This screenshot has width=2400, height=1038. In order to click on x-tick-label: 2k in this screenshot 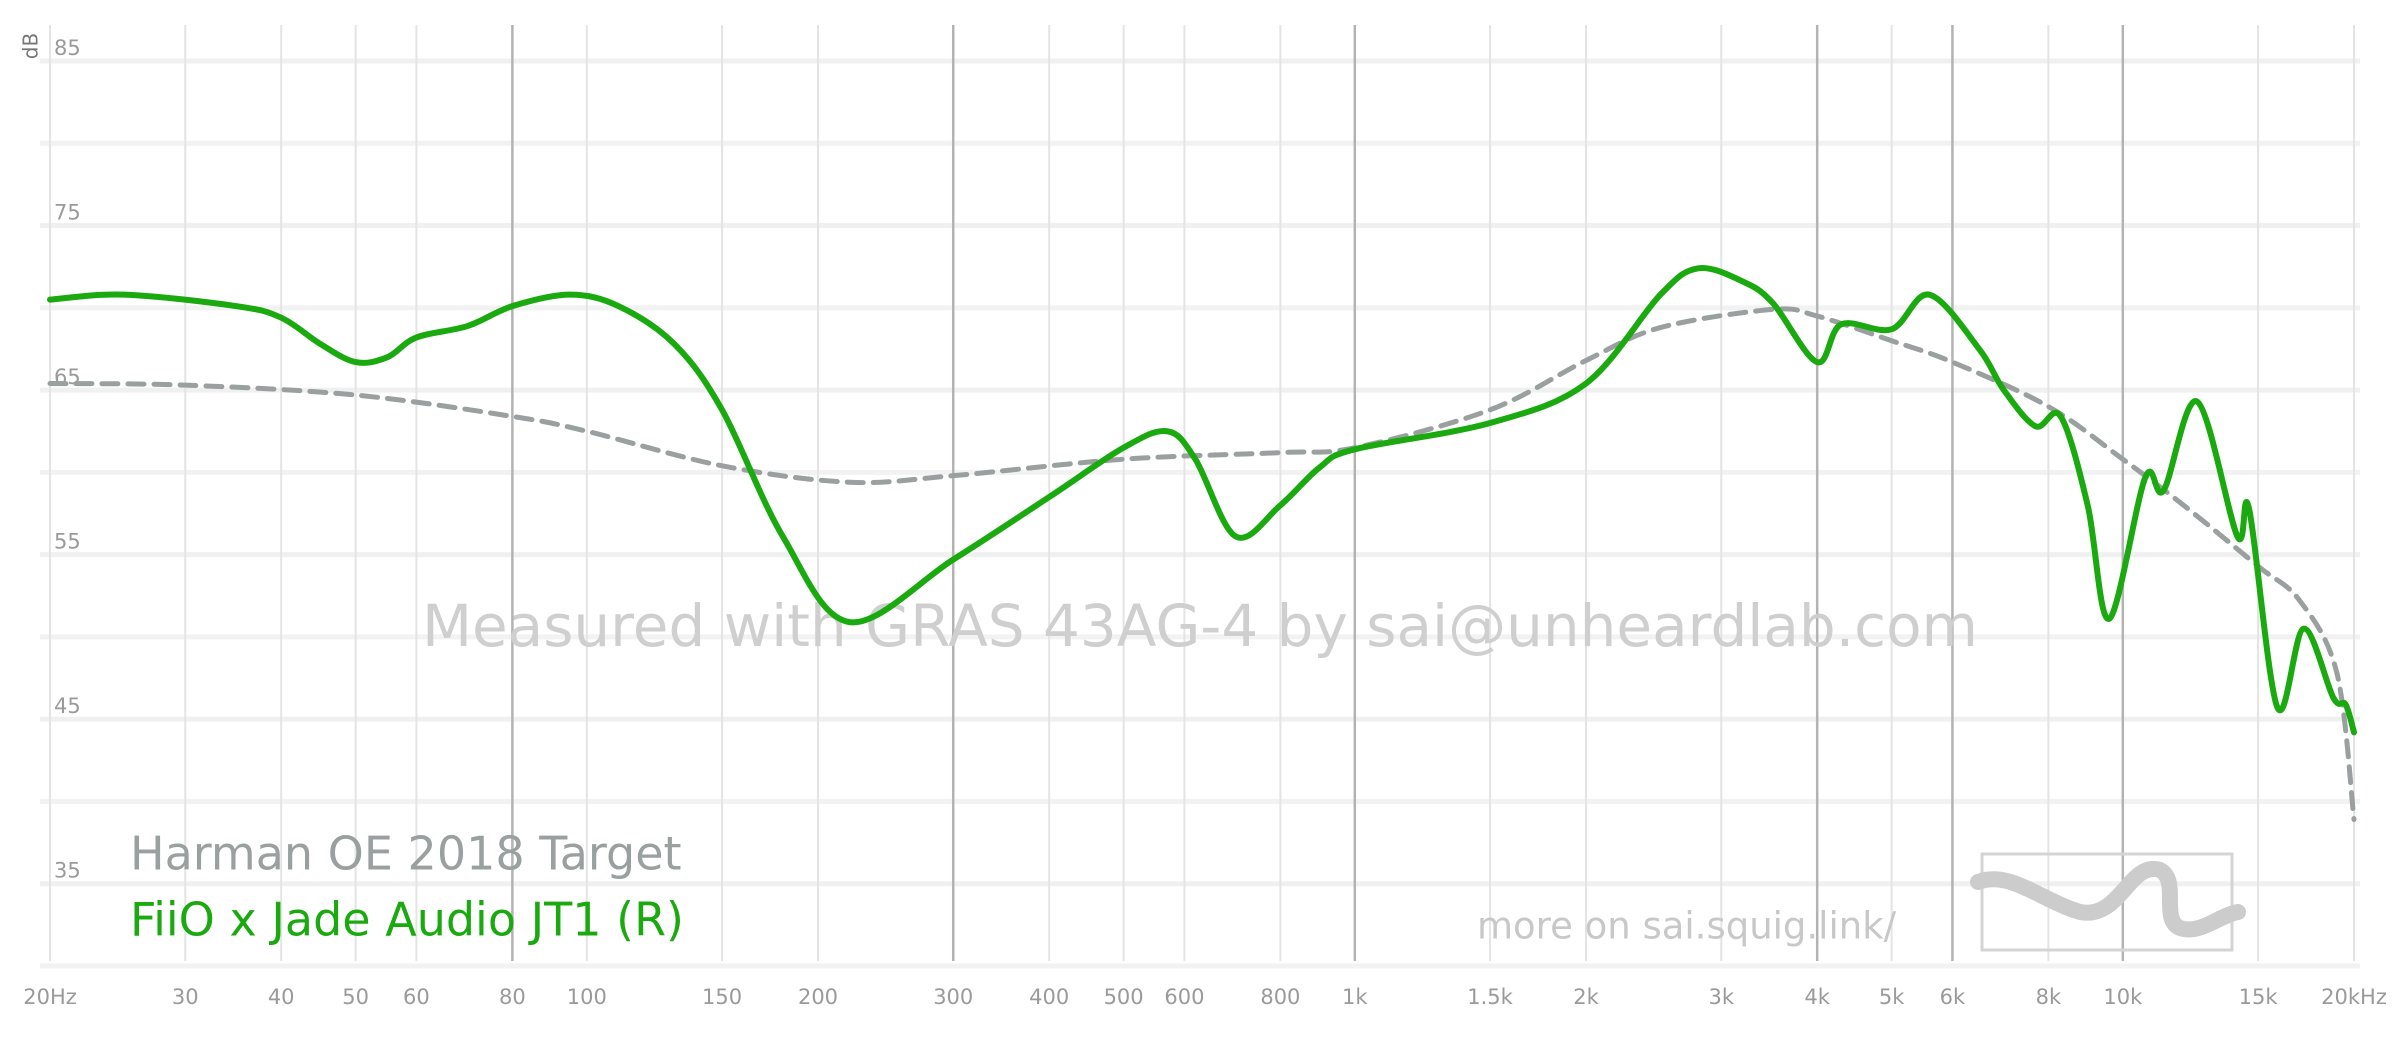, I will do `click(1586, 997)`.